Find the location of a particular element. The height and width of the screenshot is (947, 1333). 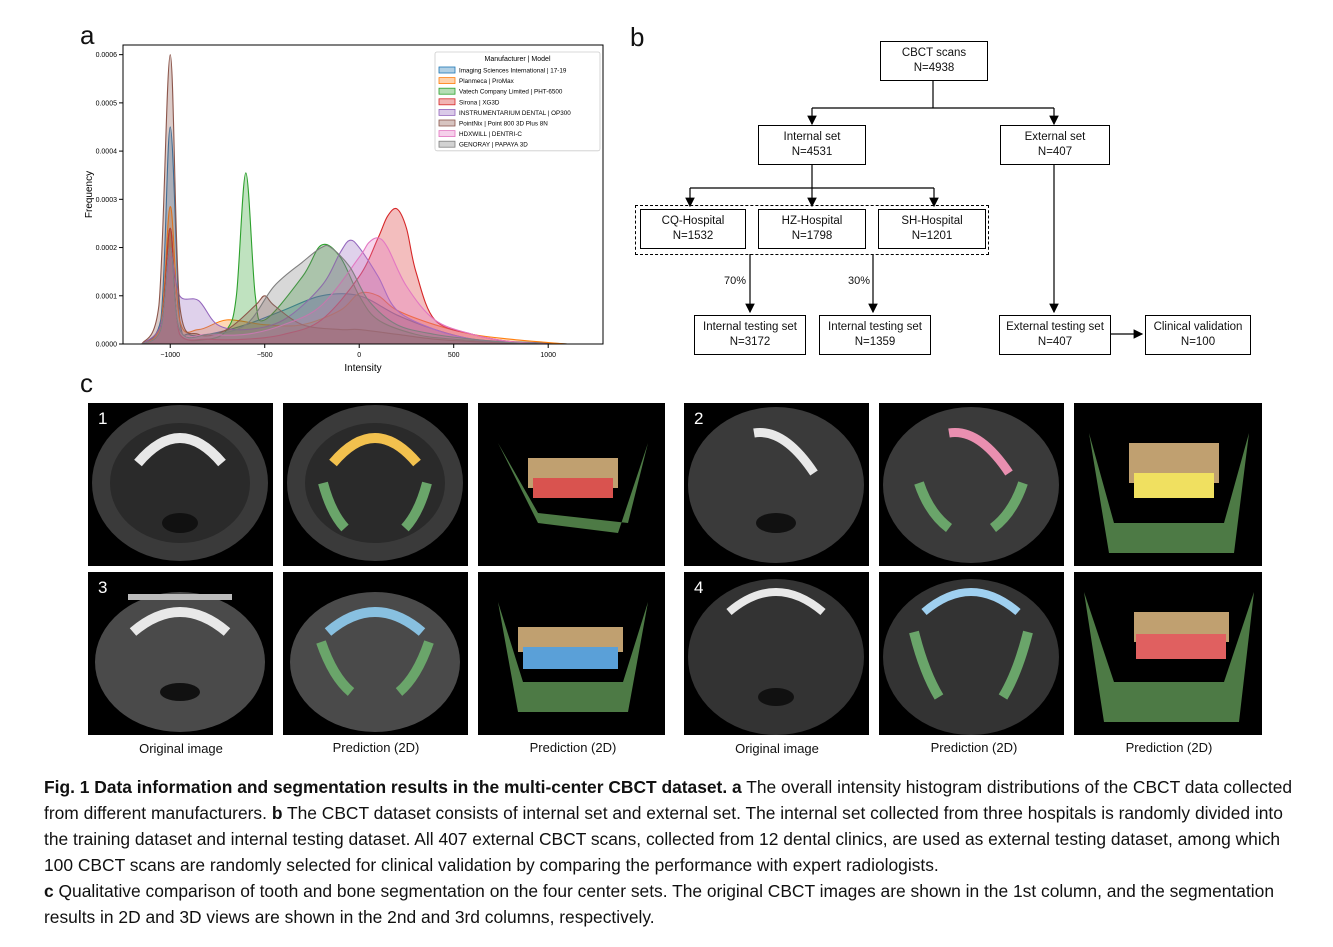

y-tick-label: 0.0002 is located at coordinates (107, 248).